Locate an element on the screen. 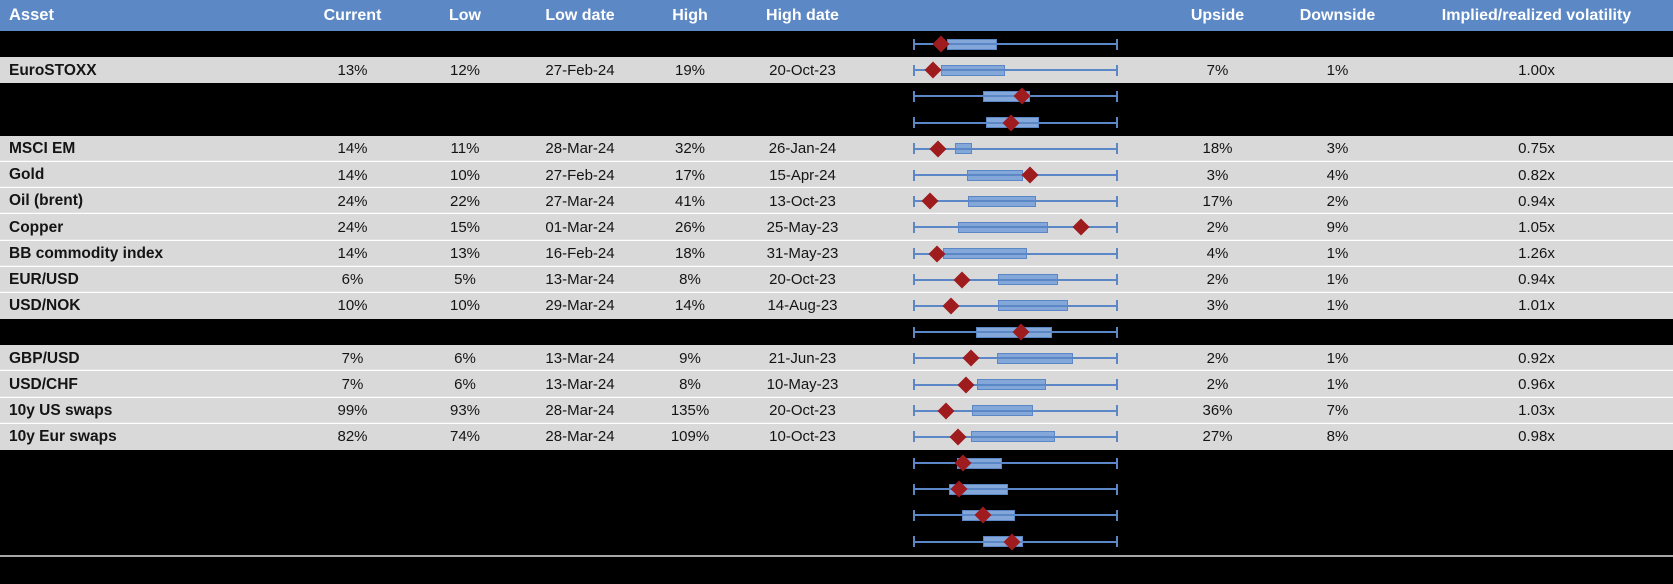 The height and width of the screenshot is (584, 1673). cell-downside: 3% is located at coordinates (1337, 149).